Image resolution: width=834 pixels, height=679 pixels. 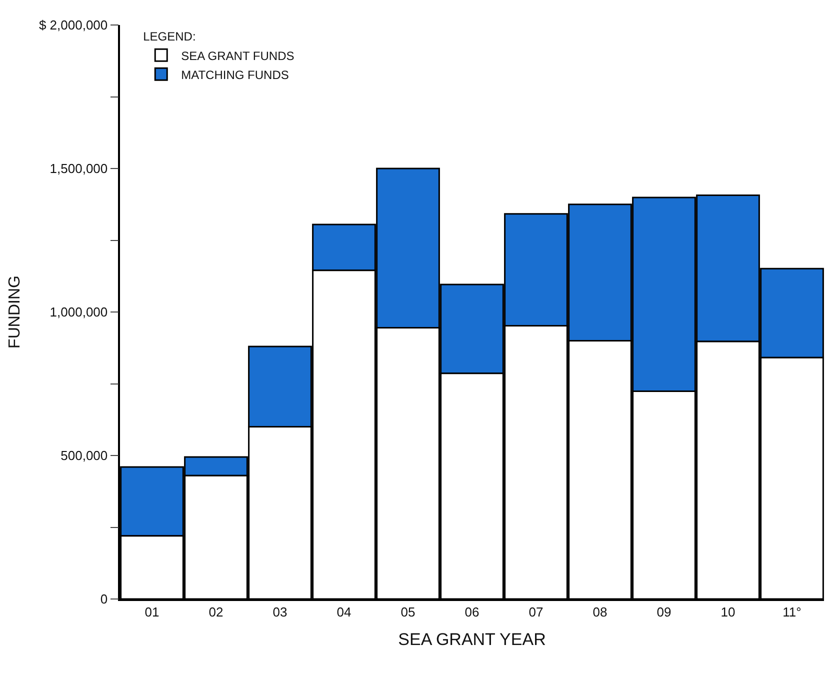 What do you see at coordinates (237, 55) in the screenshot?
I see `legend-label: SEA GRANT FUNDS` at bounding box center [237, 55].